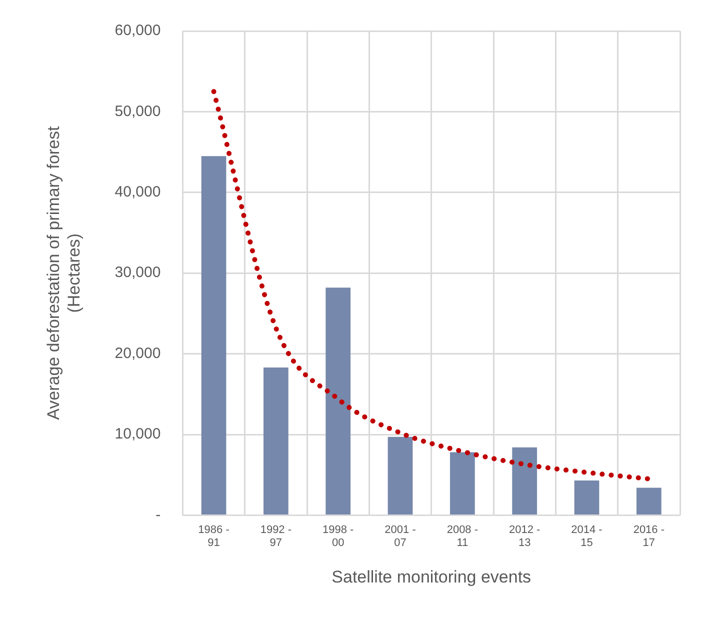 This screenshot has height=637, width=710. Describe the element at coordinates (587, 537) in the screenshot. I see `x-tick-label: 2014 - 15` at that location.